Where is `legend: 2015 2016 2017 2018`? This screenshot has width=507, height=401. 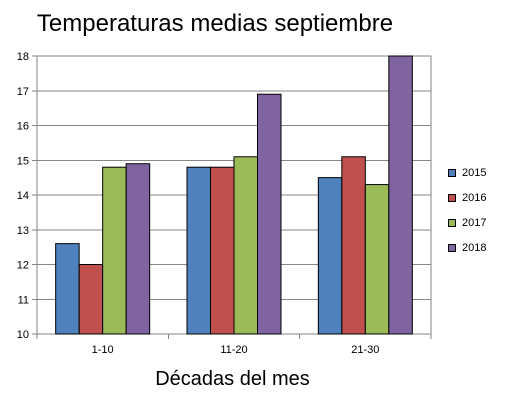
legend: 2015 2016 2017 2018 is located at coordinates (476, 210).